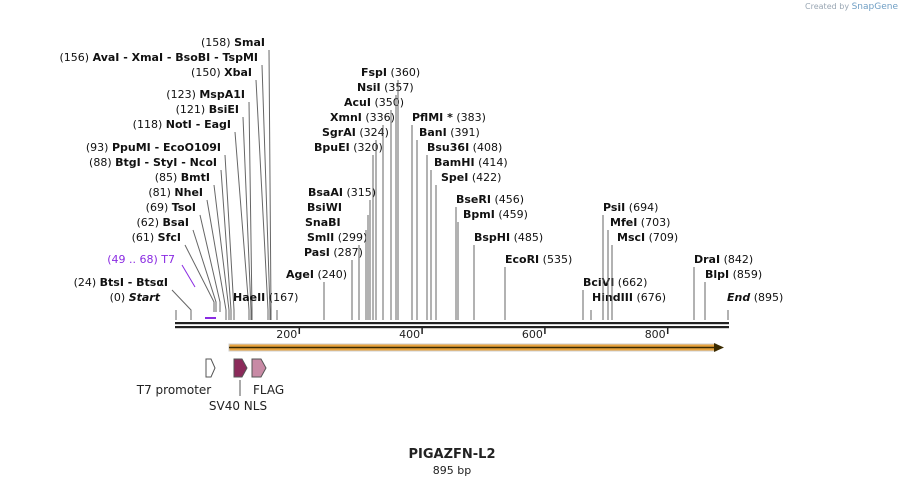 This screenshot has height=487, width=904. Describe the element at coordinates (532, 334) in the screenshot. I see `axis-tick-label: 600` at that location.